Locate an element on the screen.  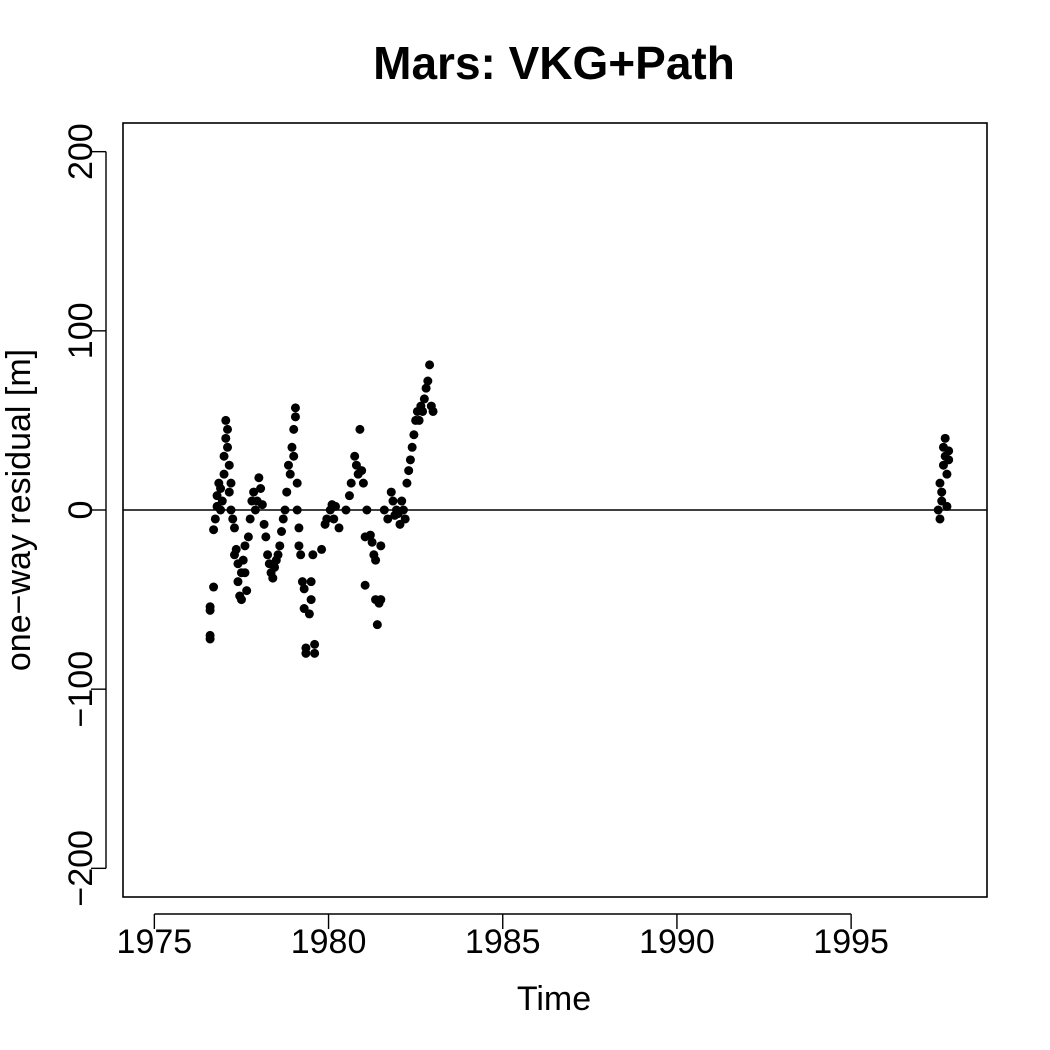
x-tick-label: 1985 is located at coordinates (503, 942).